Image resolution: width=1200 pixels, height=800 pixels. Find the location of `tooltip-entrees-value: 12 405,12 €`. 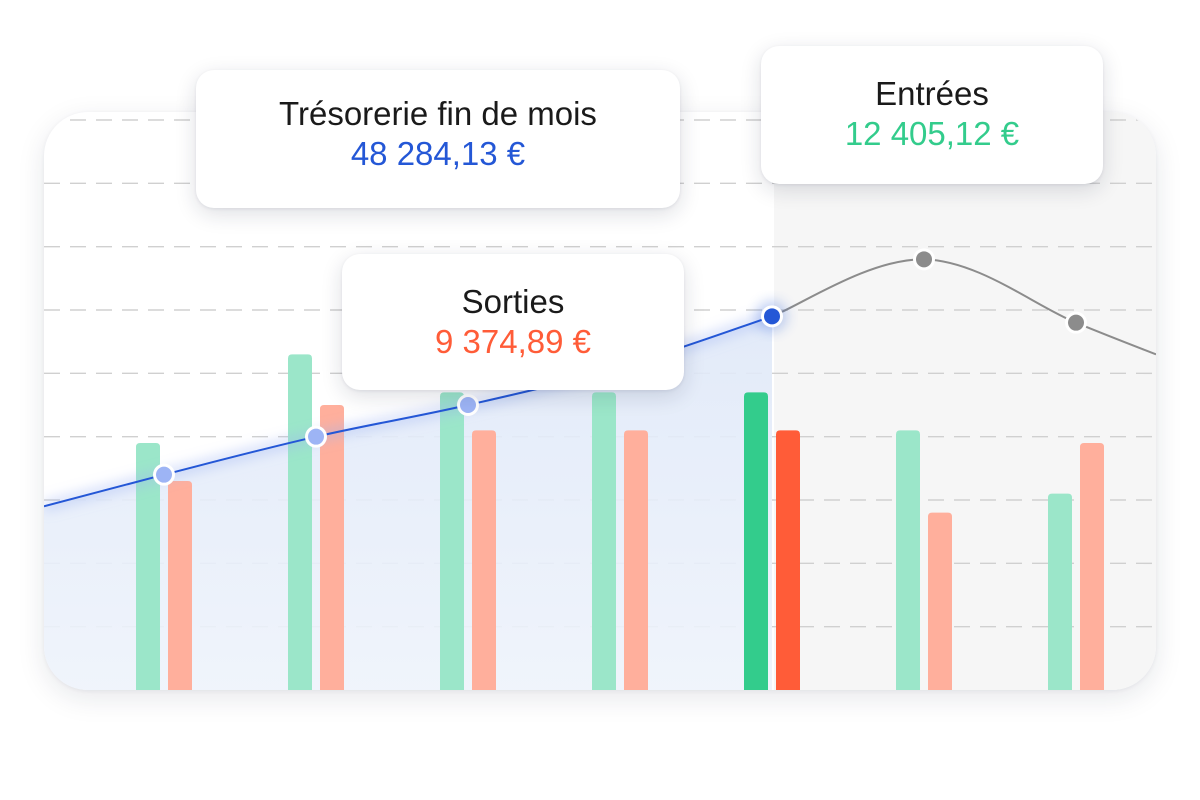

tooltip-entrees-value: 12 405,12 € is located at coordinates (932, 133).